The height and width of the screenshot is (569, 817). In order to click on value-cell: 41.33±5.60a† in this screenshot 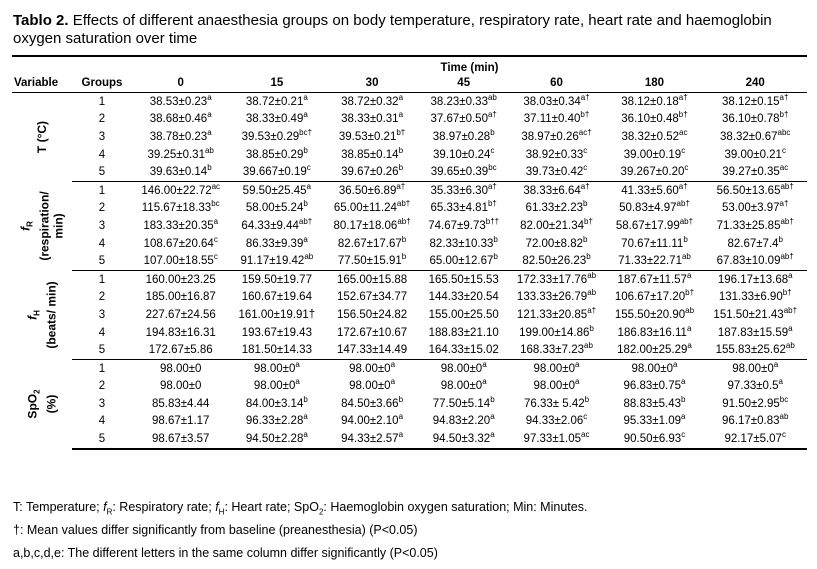, I will do `click(654, 189)`.